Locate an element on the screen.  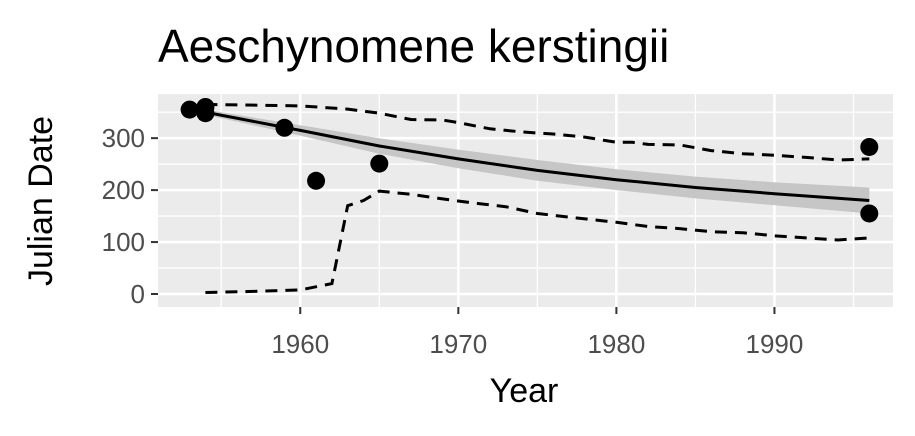
upper-bound-line is located at coordinates (537, 132).